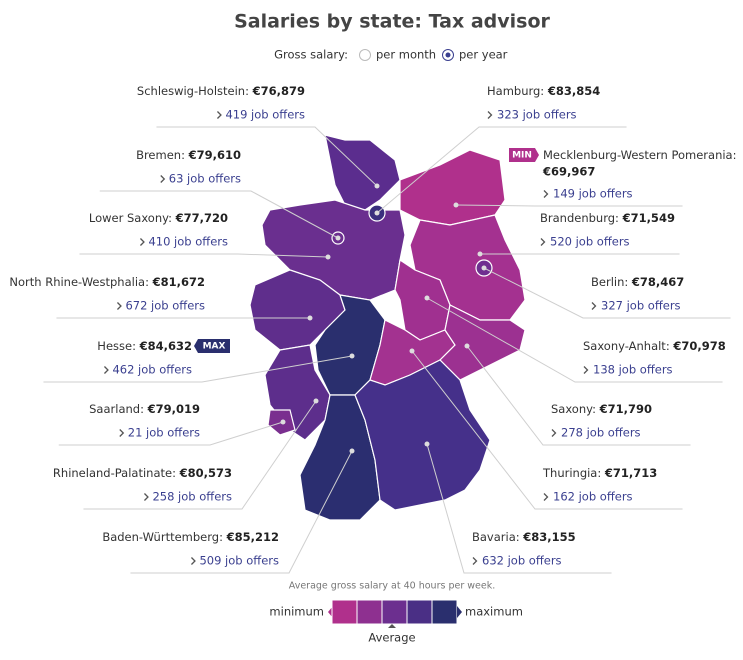 The image size is (743, 660). What do you see at coordinates (190, 549) in the screenshot?
I see `state-label: Baden-Württemberg: €85,212 509 job offers` at bounding box center [190, 549].